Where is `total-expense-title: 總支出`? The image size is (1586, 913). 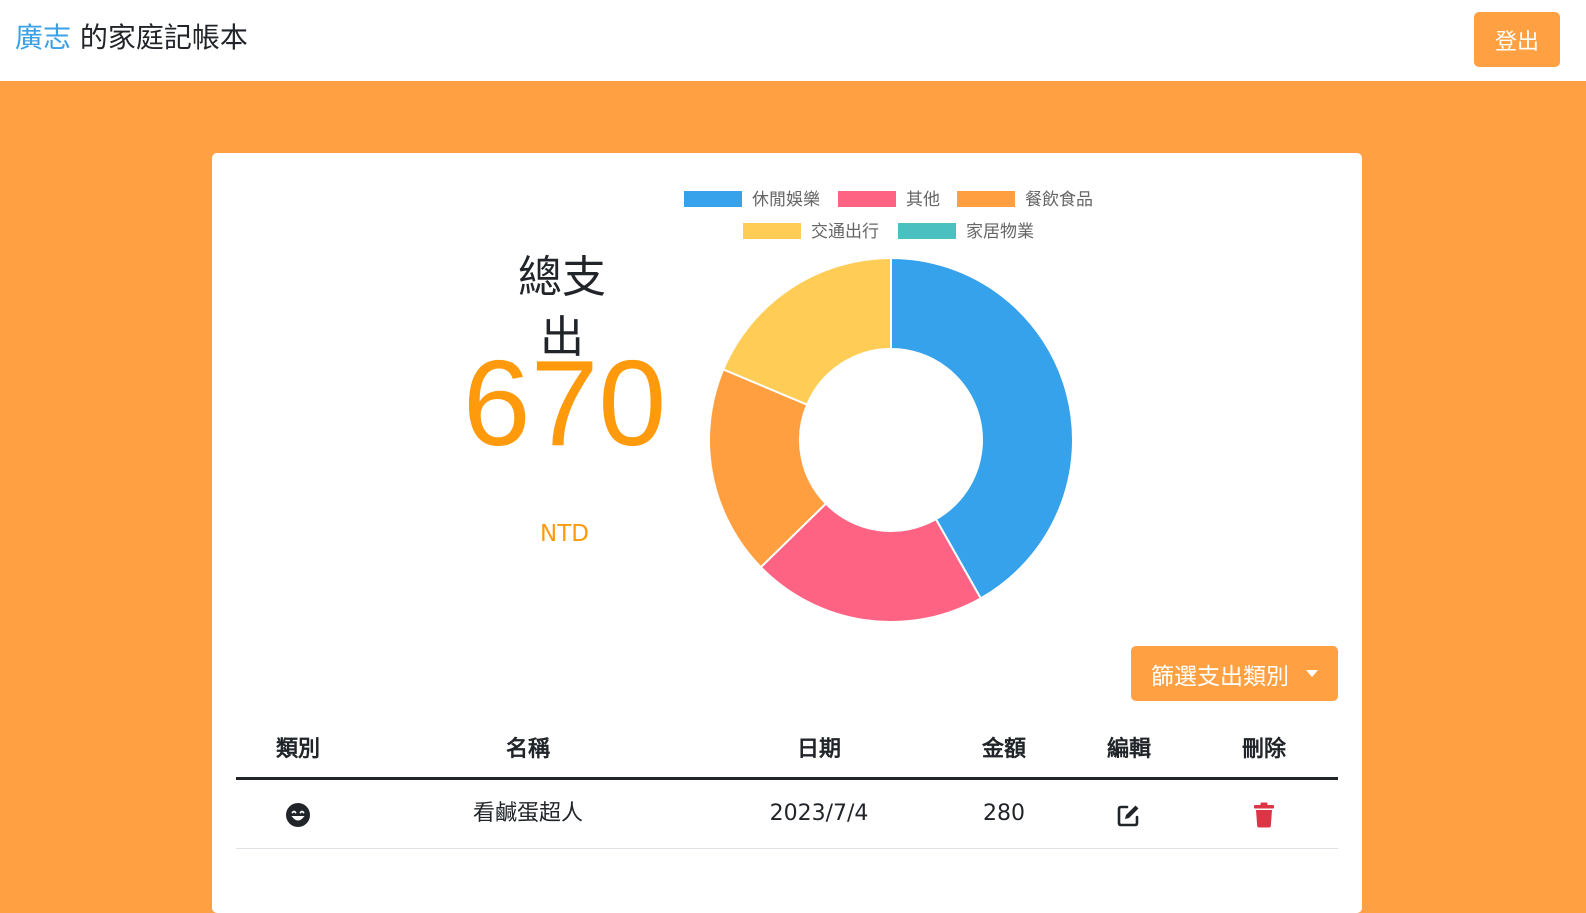
total-expense-title: 總支出 is located at coordinates (562, 307).